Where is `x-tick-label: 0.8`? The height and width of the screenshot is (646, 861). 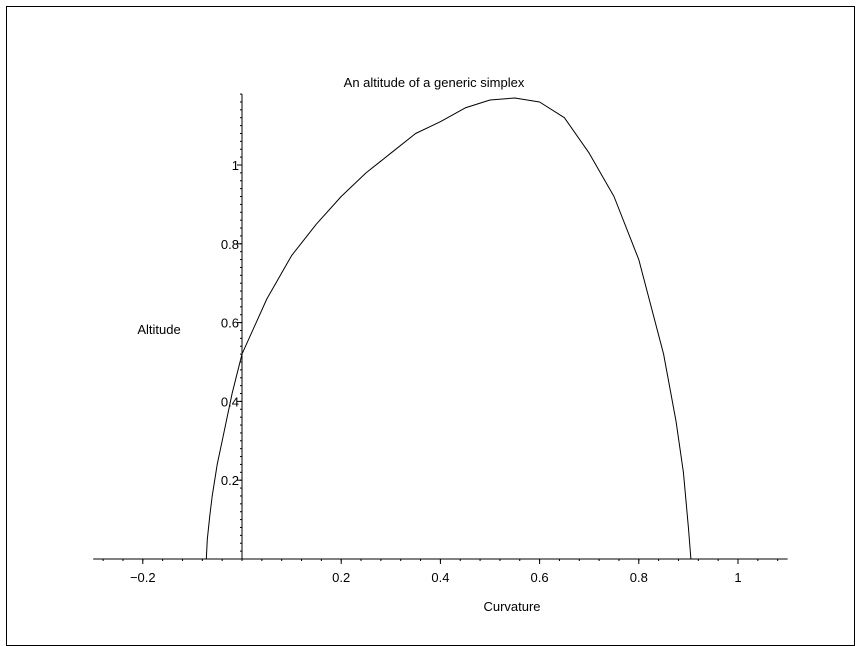 x-tick-label: 0.8 is located at coordinates (639, 577).